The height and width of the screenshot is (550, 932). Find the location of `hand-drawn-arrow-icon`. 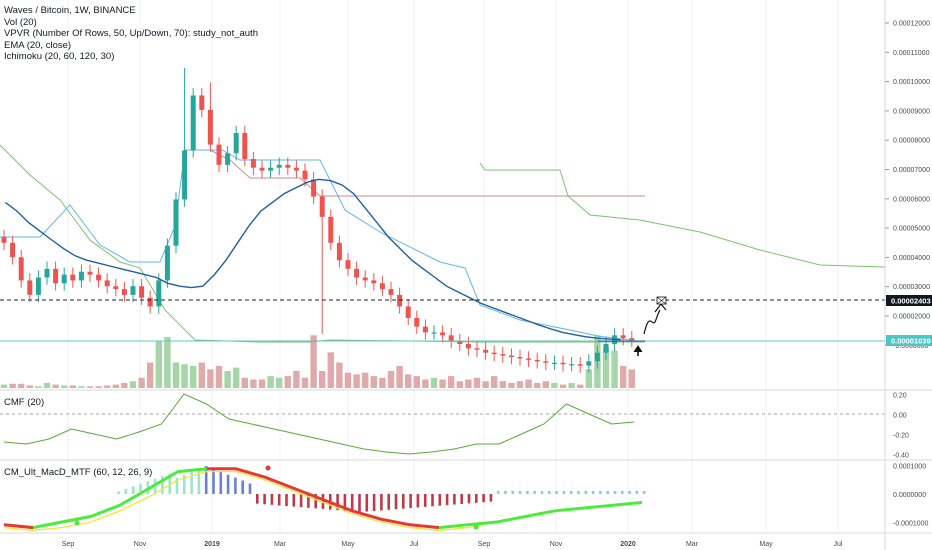

hand-drawn-arrow-icon is located at coordinates (652, 322).